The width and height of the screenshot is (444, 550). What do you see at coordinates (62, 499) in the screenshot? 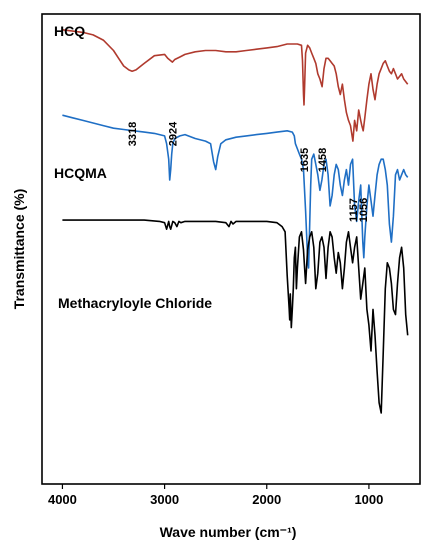
I see `x-tick-label-4000: 4000` at bounding box center [62, 499].